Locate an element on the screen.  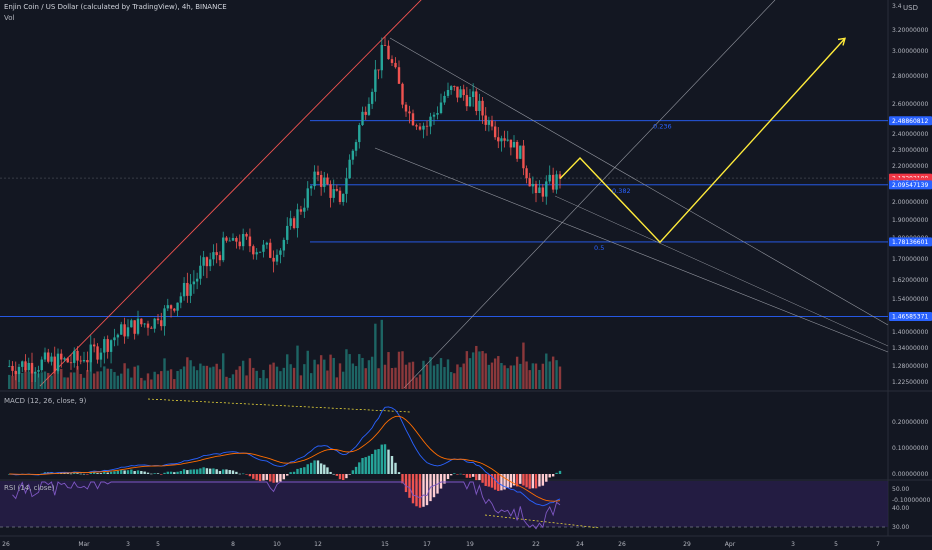
volume-bars is located at coordinates (285, 354).